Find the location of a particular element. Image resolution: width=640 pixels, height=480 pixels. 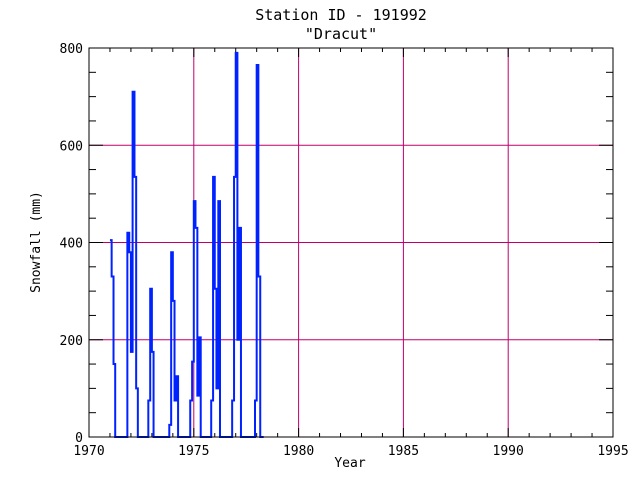

y-axis-label: Snowfall (mm) is located at coordinates (36, 242).